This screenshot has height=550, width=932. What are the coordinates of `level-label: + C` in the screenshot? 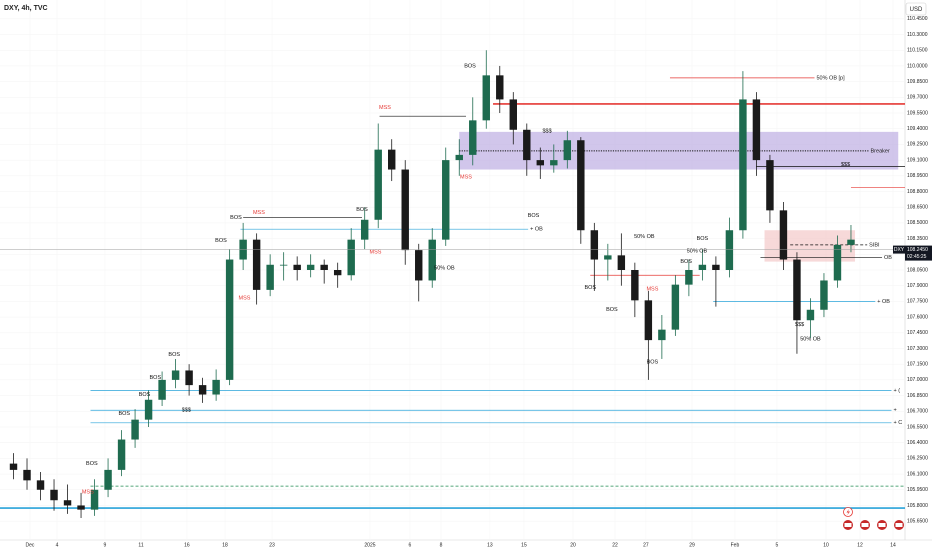 It's located at (897, 423).